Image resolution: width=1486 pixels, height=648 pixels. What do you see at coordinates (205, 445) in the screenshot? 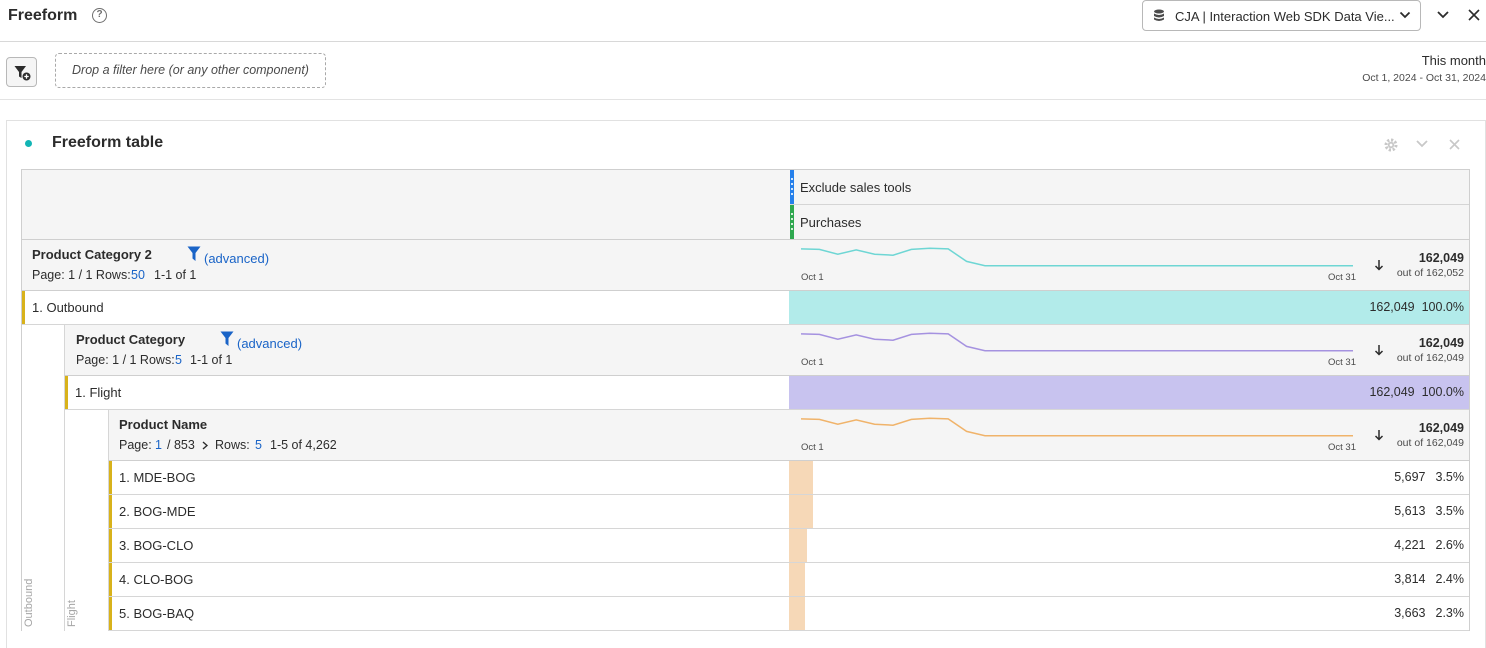
I see `chevron-right-icon` at bounding box center [205, 445].